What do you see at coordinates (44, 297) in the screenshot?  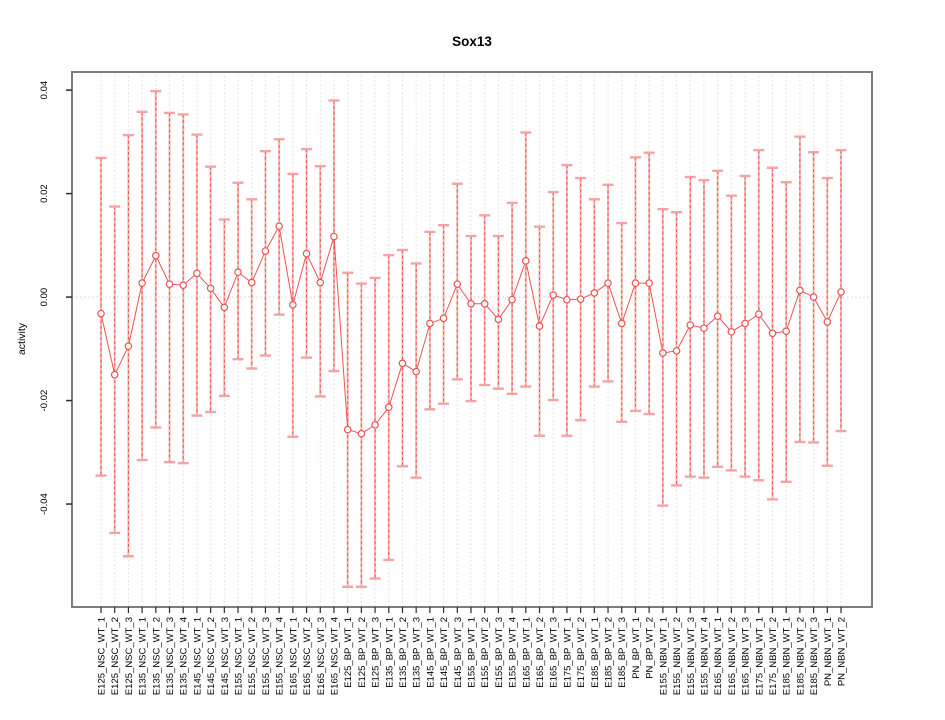 I see `y-tick-label: 0.00` at bounding box center [44, 297].